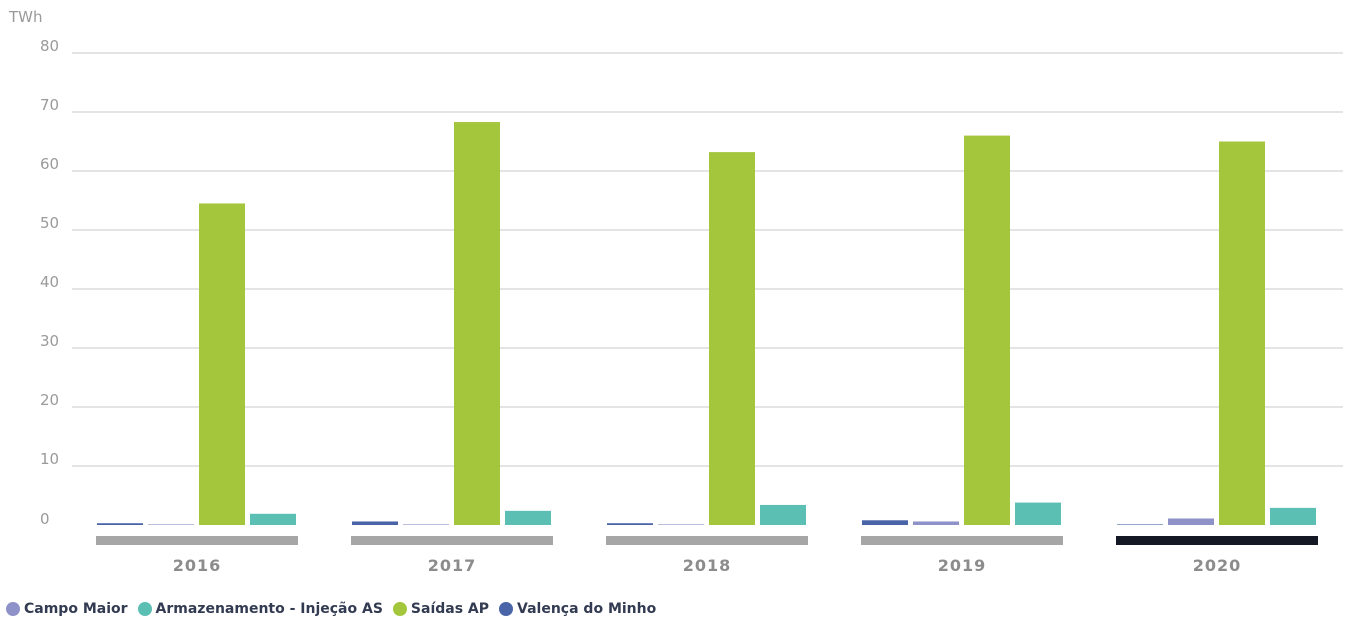 Image resolution: width=1345 pixels, height=625 pixels. I want to click on category-label-2020: 2020, so click(1217, 565).